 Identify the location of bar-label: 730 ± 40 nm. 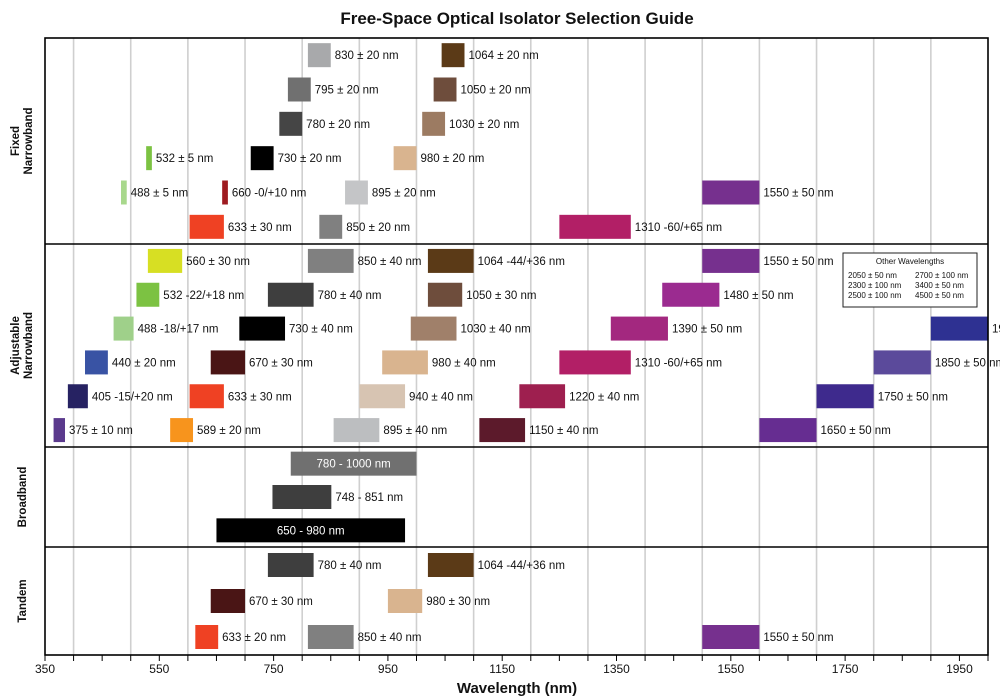
(321, 330).